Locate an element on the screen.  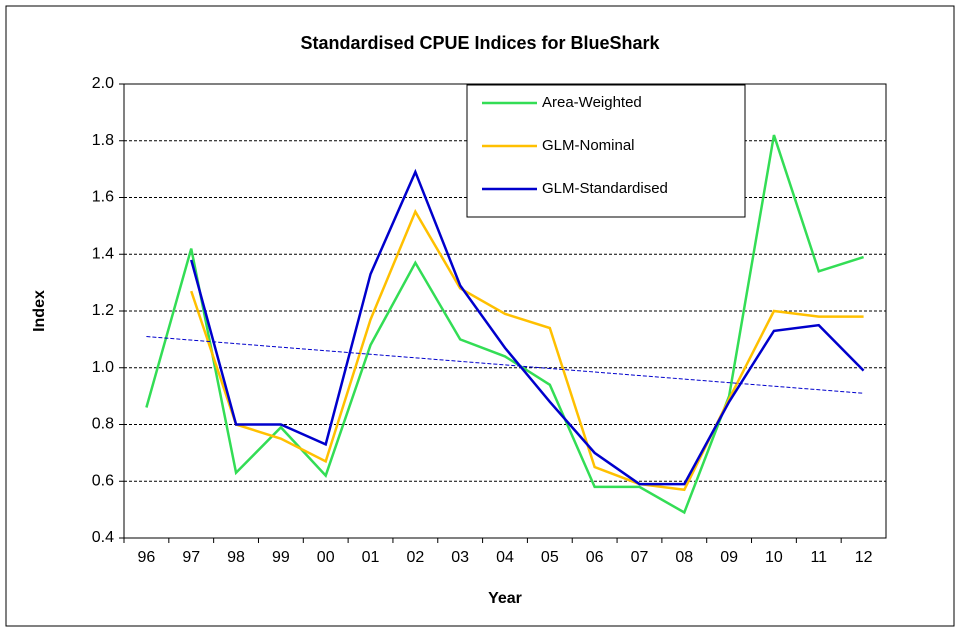
x-tick-label: 98 is located at coordinates (236, 557).